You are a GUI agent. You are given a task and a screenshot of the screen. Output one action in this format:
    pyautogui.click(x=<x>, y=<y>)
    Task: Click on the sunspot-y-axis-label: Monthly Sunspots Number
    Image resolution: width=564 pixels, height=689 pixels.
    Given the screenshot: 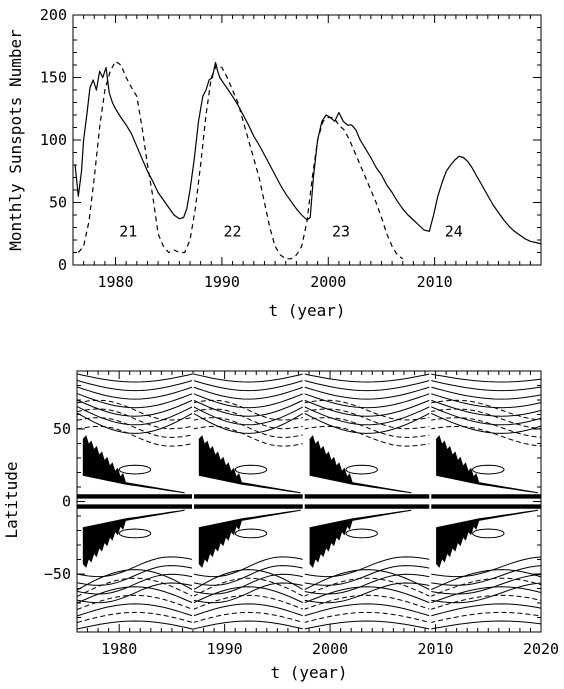 What is the action you would take?
    pyautogui.click(x=15, y=140)
    